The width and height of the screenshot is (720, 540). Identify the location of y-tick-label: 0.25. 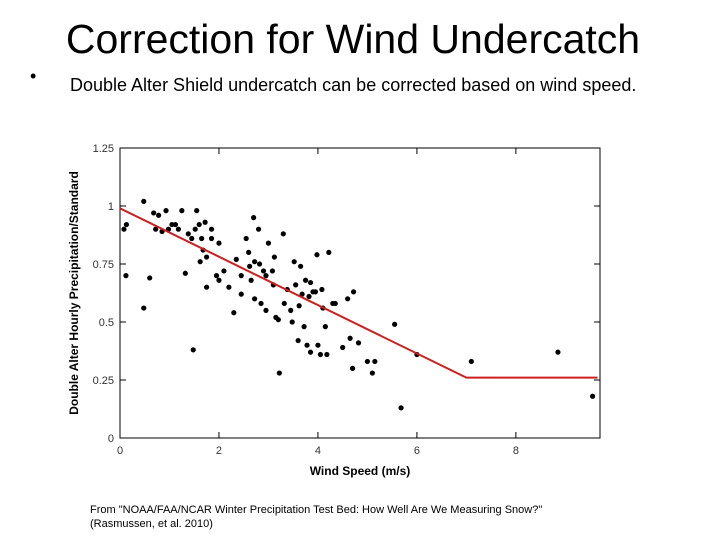
(103, 381).